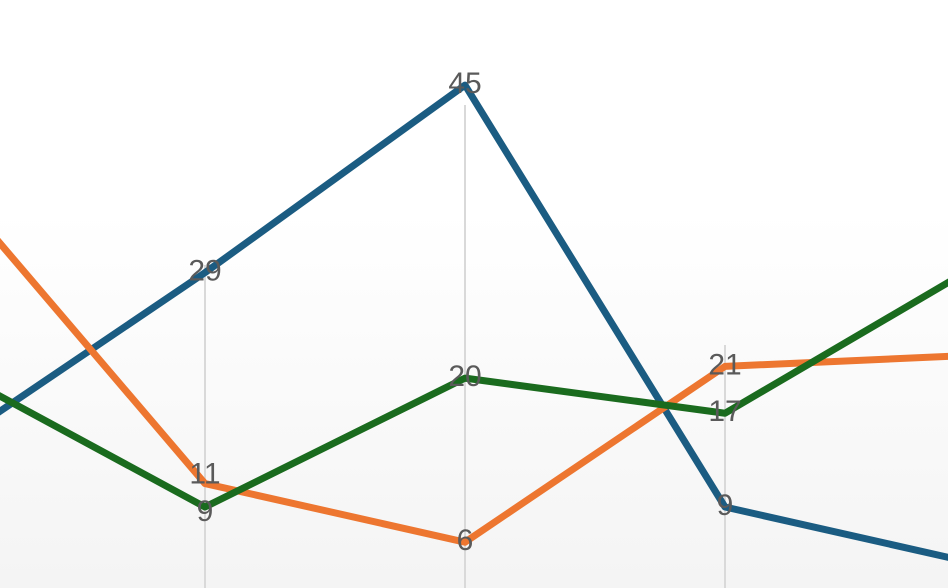 The width and height of the screenshot is (948, 588). What do you see at coordinates (204, 474) in the screenshot?
I see `data-label-s1-p1: 11` at bounding box center [204, 474].